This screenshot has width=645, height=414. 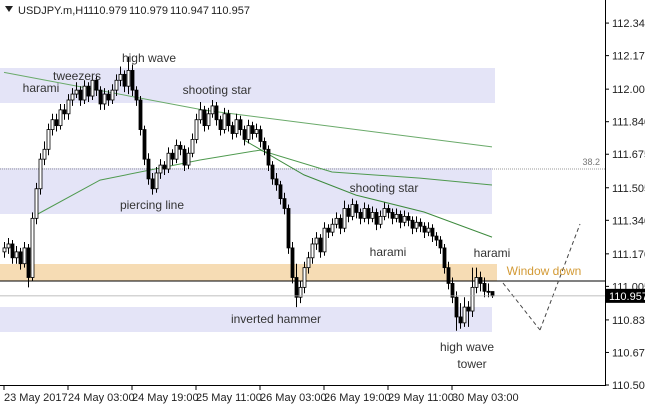 I want to click on zone, so click(x=246, y=191).